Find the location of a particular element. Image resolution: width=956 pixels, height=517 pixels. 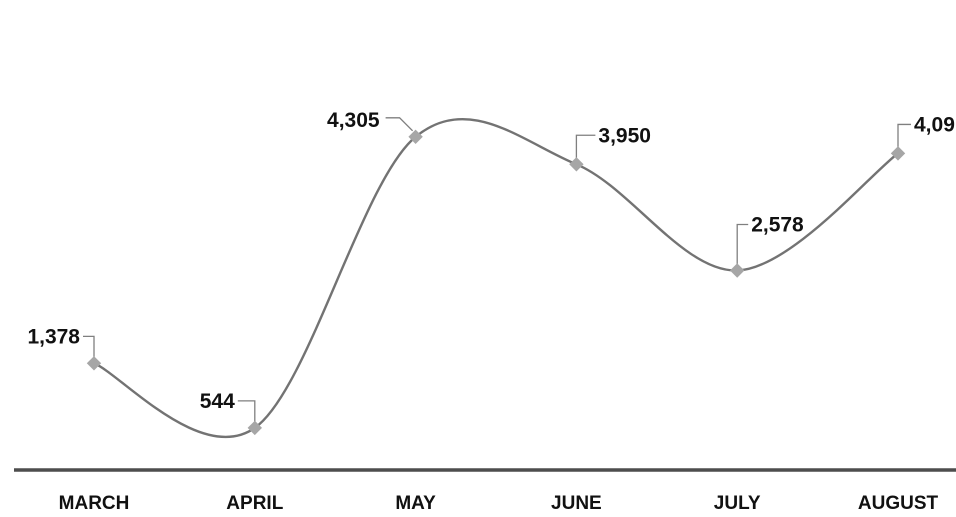

x-tick-label: MARCH is located at coordinates (94, 503).